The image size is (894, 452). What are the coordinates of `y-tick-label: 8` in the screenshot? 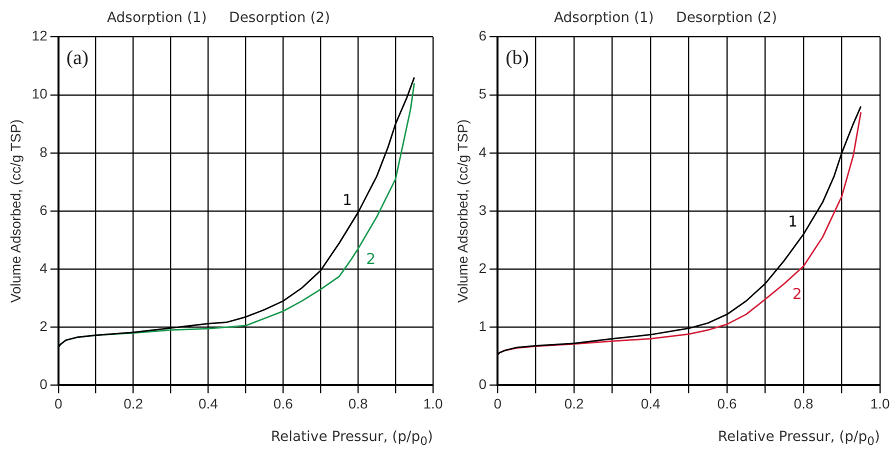 It's located at (44, 152).